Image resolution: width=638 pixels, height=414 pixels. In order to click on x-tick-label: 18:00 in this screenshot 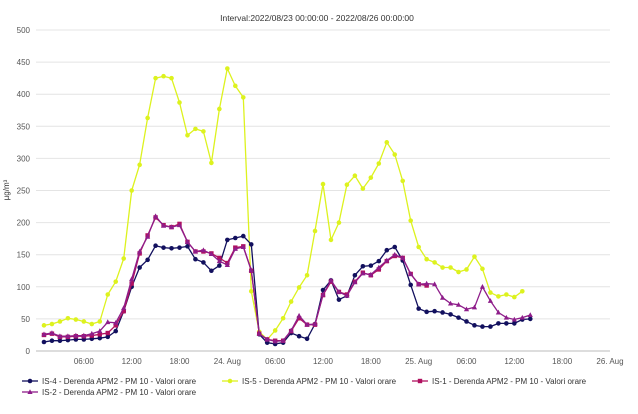, I will do `click(562, 361)`.